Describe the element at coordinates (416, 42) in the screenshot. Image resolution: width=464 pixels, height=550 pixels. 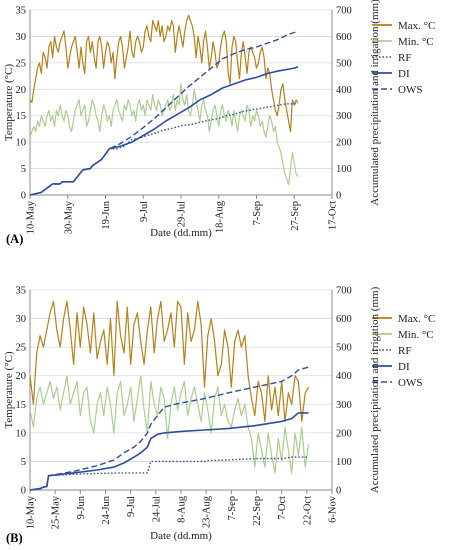
I see `panel-a-legend-label: Min. °C` at that location.